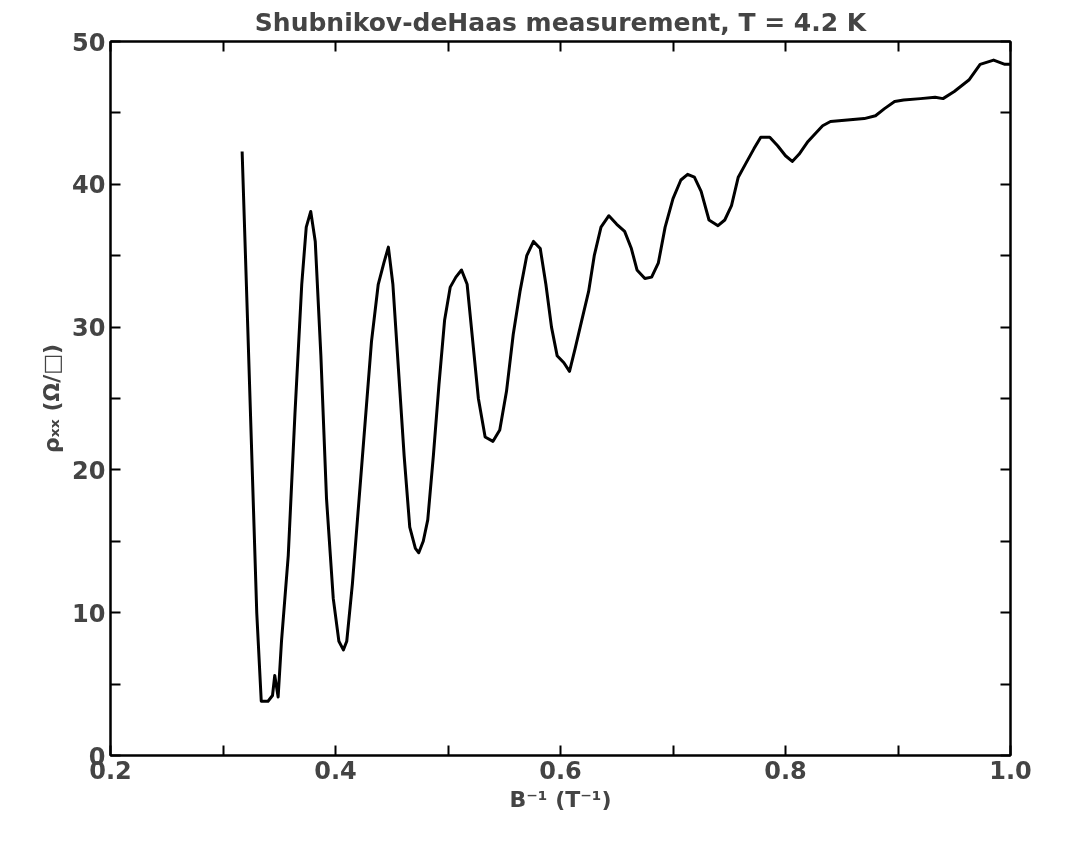 The width and height of the screenshot is (1072, 847). Describe the element at coordinates (1010, 770) in the screenshot. I see `x-tick-label: 1.0` at that location.